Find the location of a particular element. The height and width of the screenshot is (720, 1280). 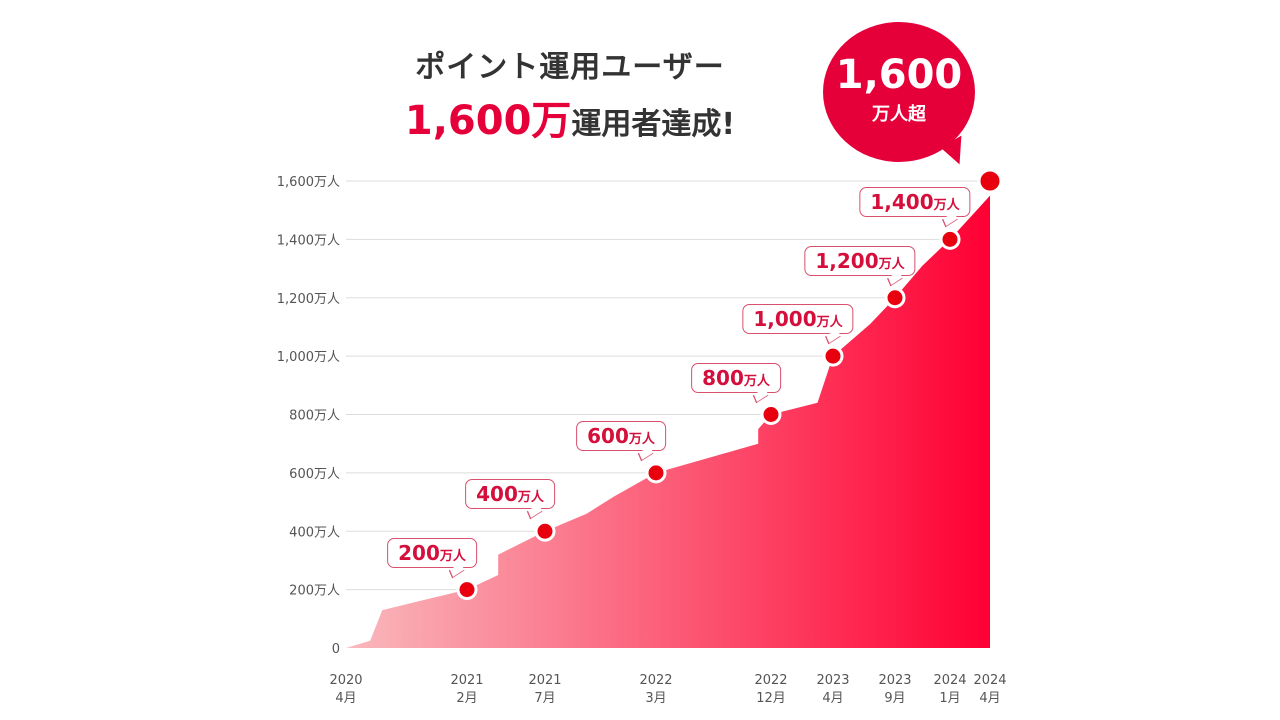

milestone-callout: 800万人 is located at coordinates (736, 377).